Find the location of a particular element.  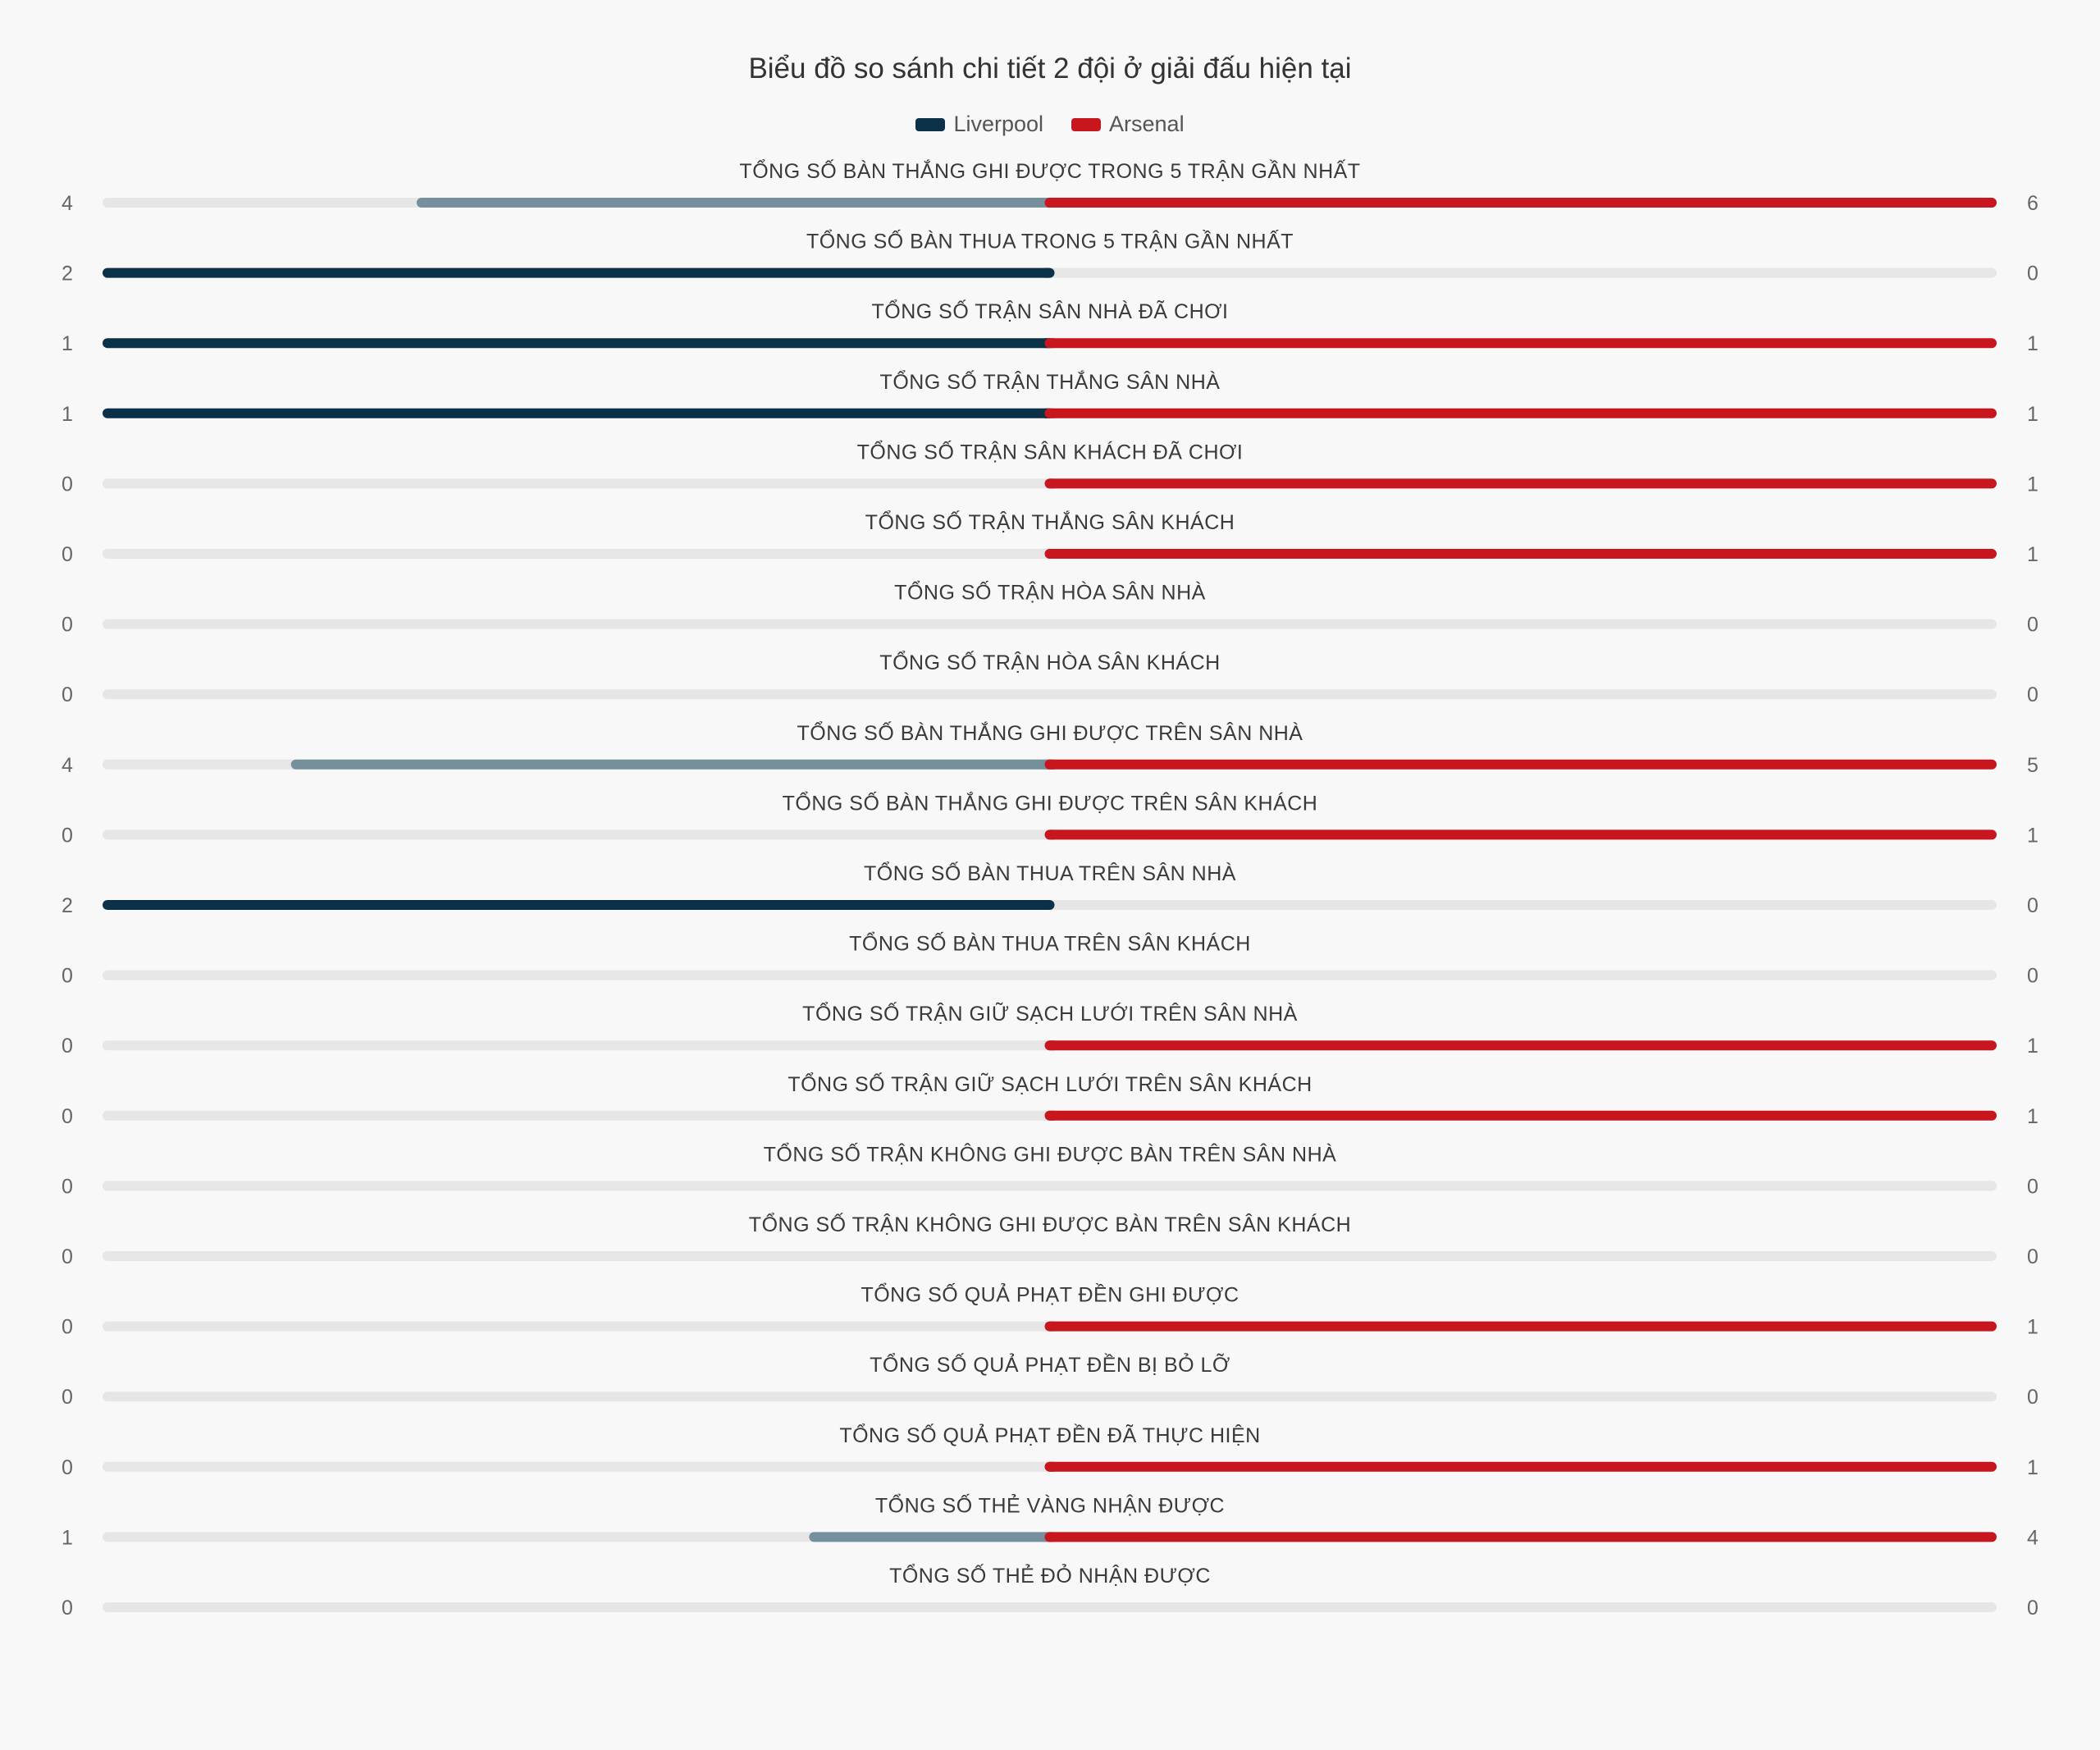

legend-label-liverpool: Liverpool is located at coordinates (999, 124).